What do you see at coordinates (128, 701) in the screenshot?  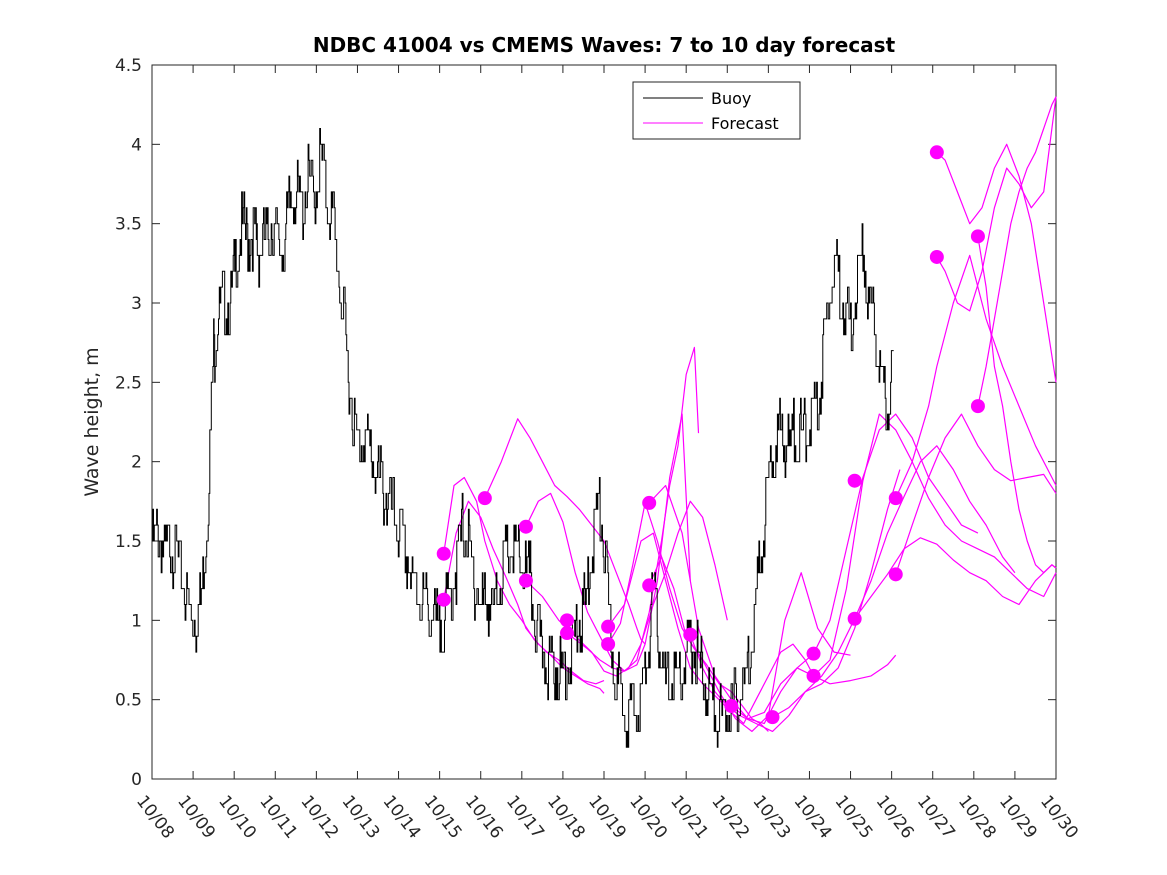 I see `y-tick-label: 0.5` at bounding box center [128, 701].